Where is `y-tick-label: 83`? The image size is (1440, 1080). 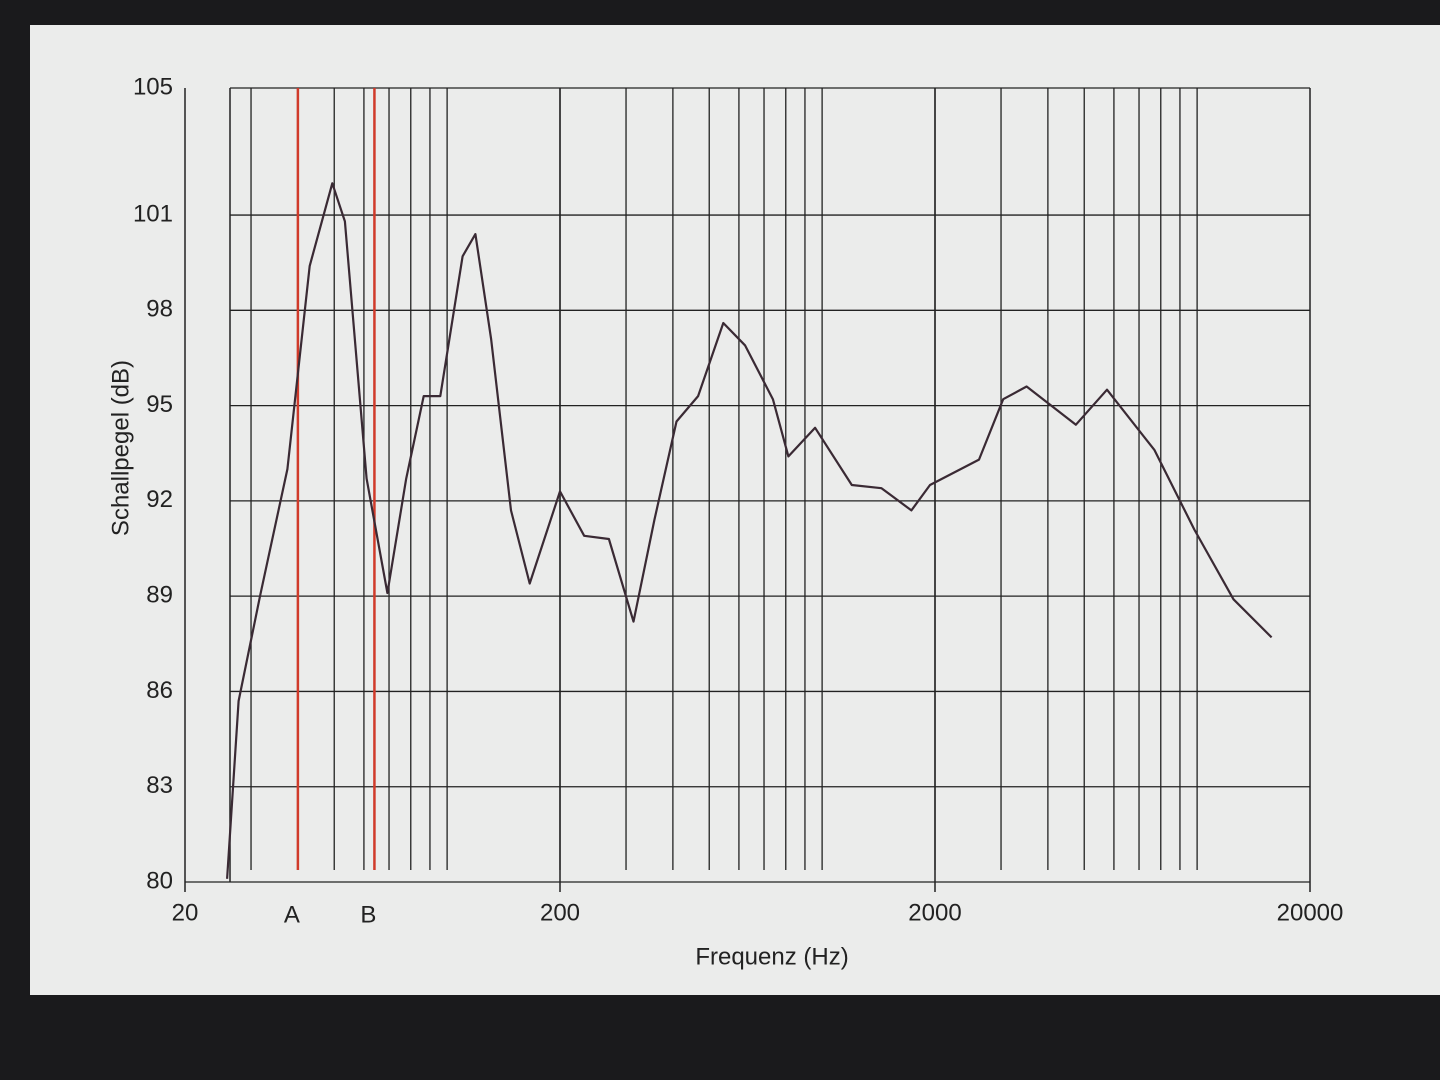 y-tick-label: 83 is located at coordinates (159, 785).